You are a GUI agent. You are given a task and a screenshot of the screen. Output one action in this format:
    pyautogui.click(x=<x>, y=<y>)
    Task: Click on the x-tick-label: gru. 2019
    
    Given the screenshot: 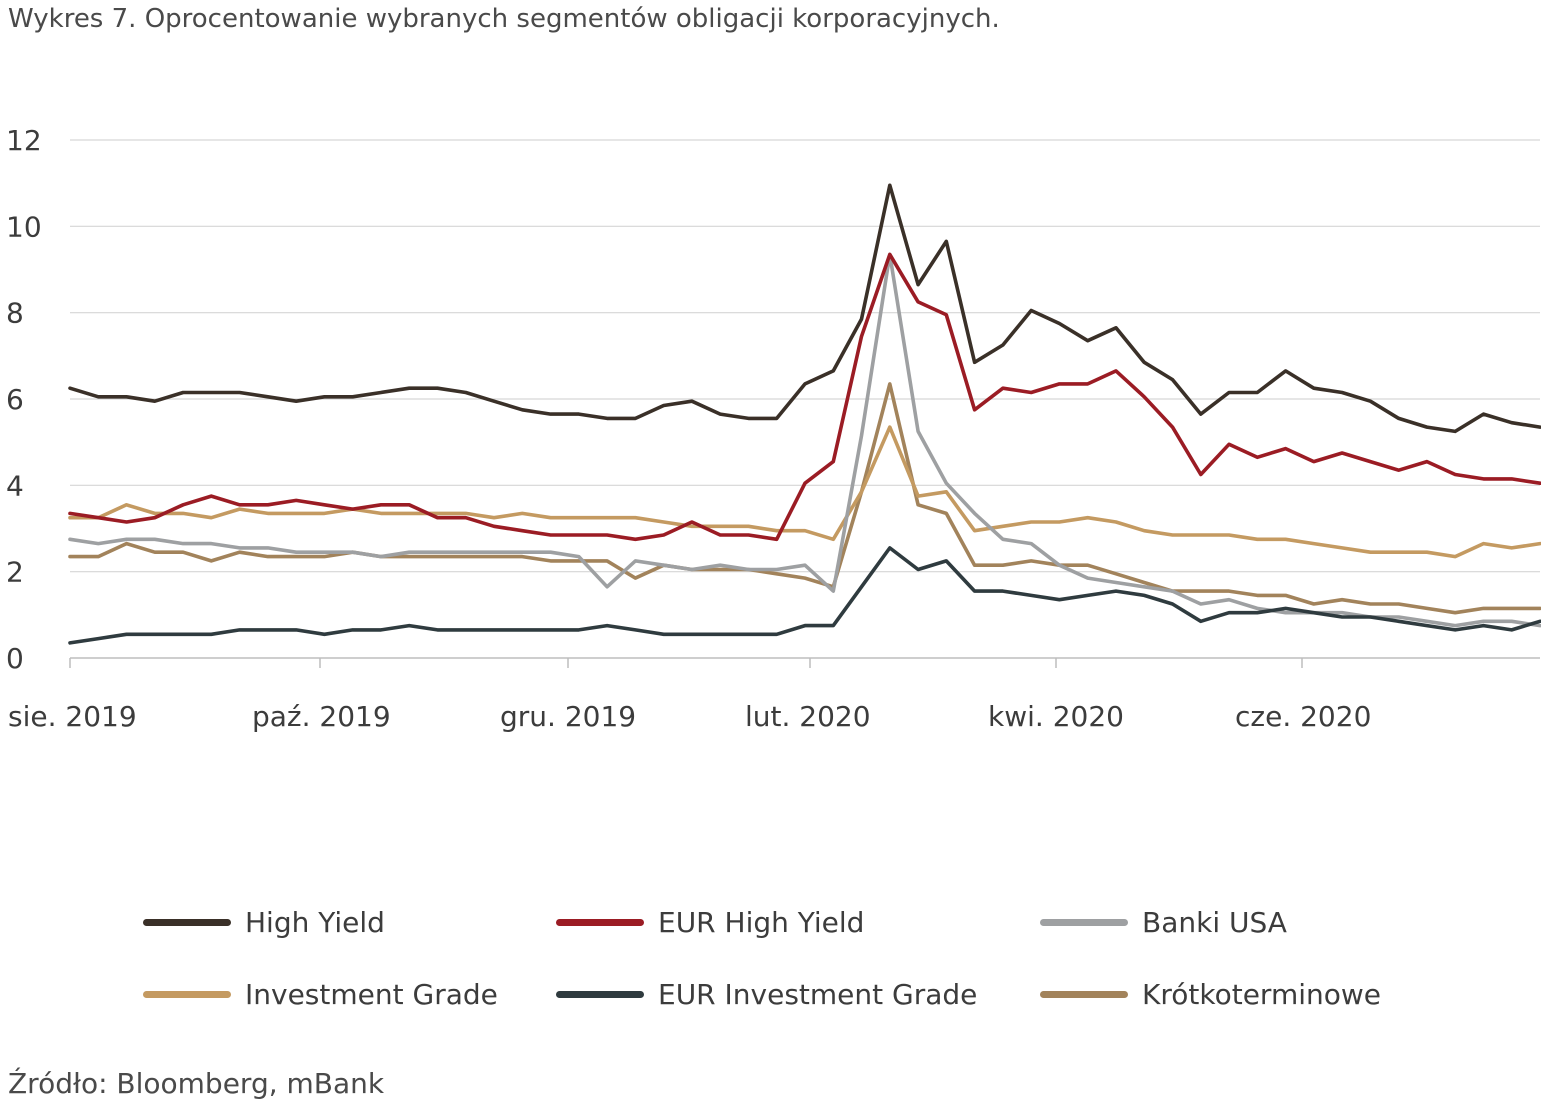 What is the action you would take?
    pyautogui.click(x=568, y=716)
    